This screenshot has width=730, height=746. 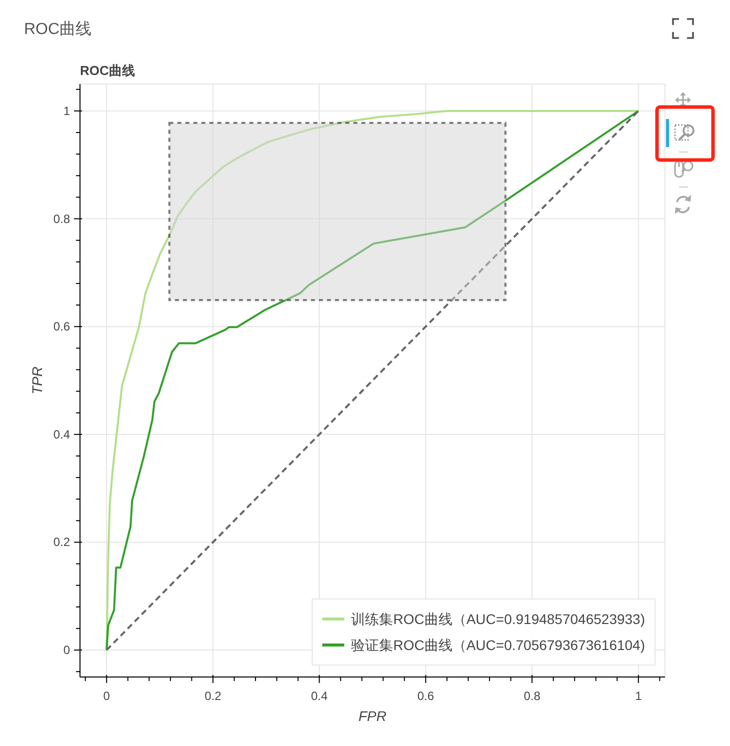 What do you see at coordinates (532, 696) in the screenshot?
I see `x-tick-label: 0.8` at bounding box center [532, 696].